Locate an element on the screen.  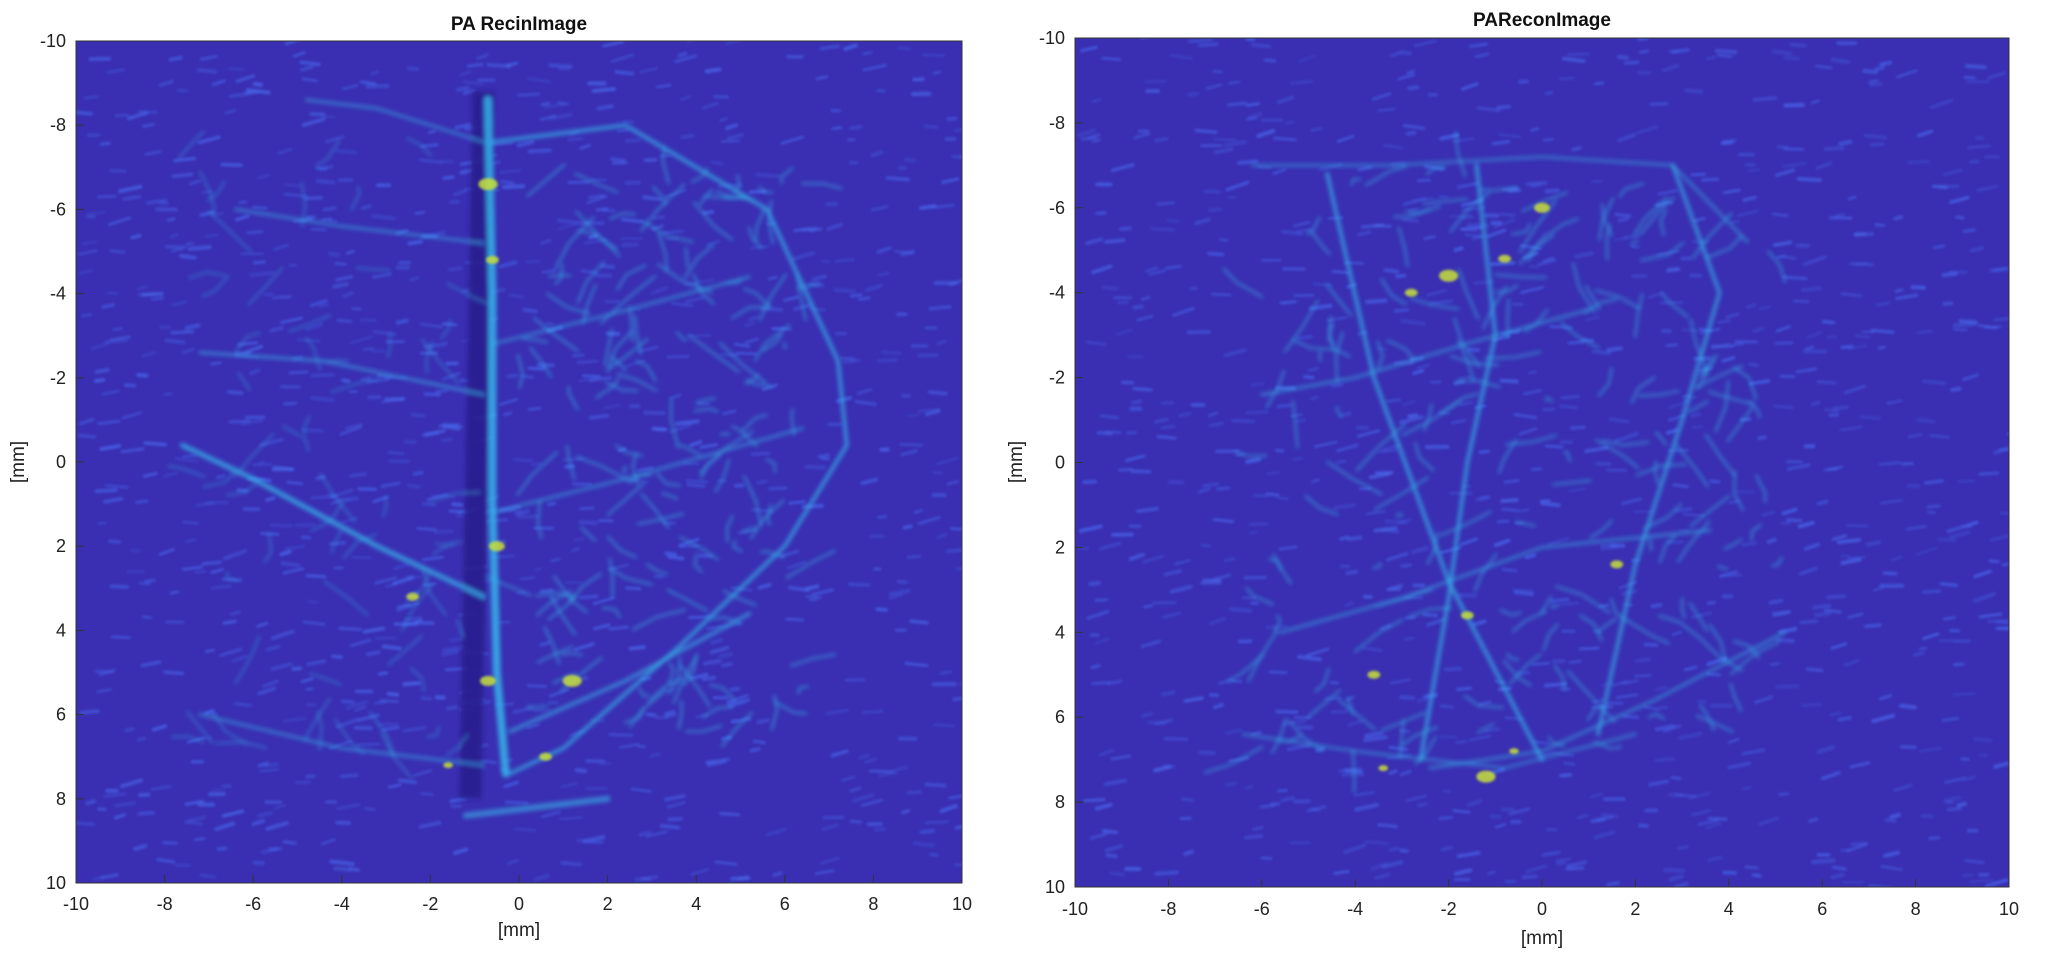
right-plot-title: PAReconImage is located at coordinates (1542, 20).